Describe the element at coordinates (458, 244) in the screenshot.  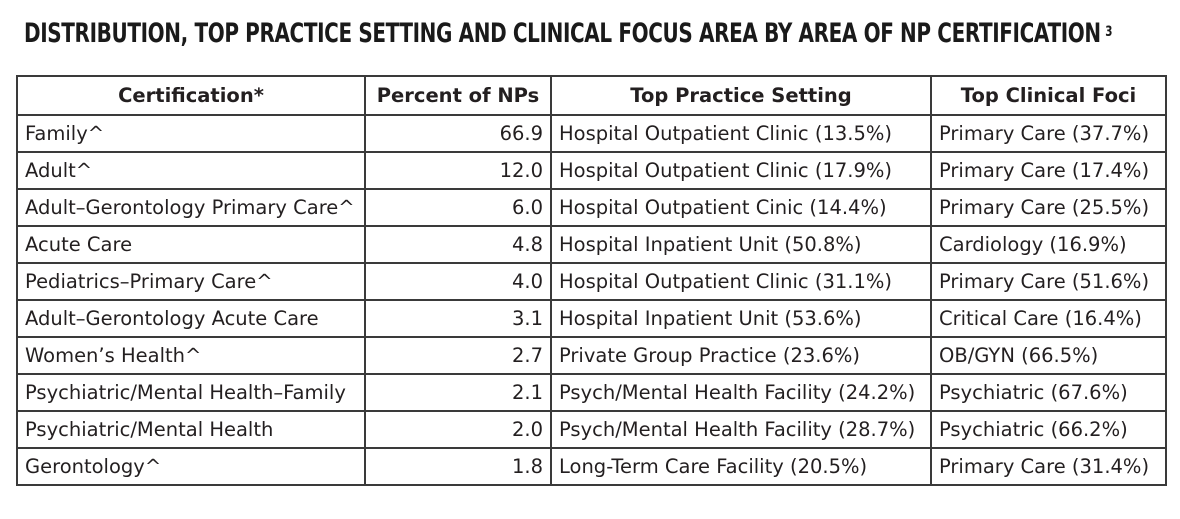
I see `cell-percent: 4.8` at that location.